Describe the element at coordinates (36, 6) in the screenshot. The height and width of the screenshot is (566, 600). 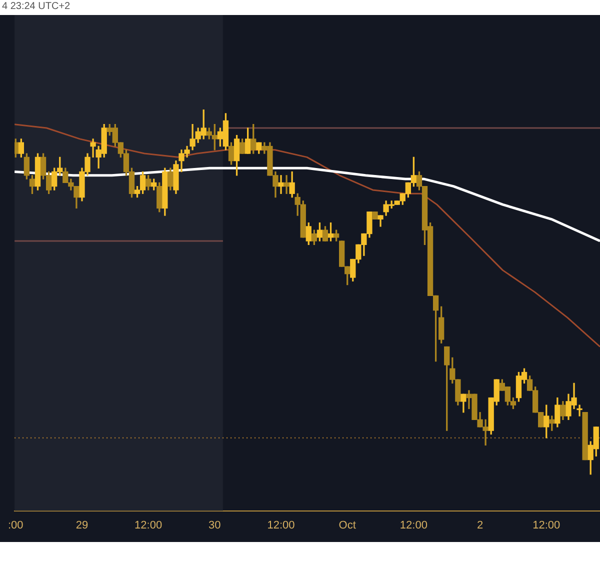
I see `text: 4 23:24 UTC+2` at that location.